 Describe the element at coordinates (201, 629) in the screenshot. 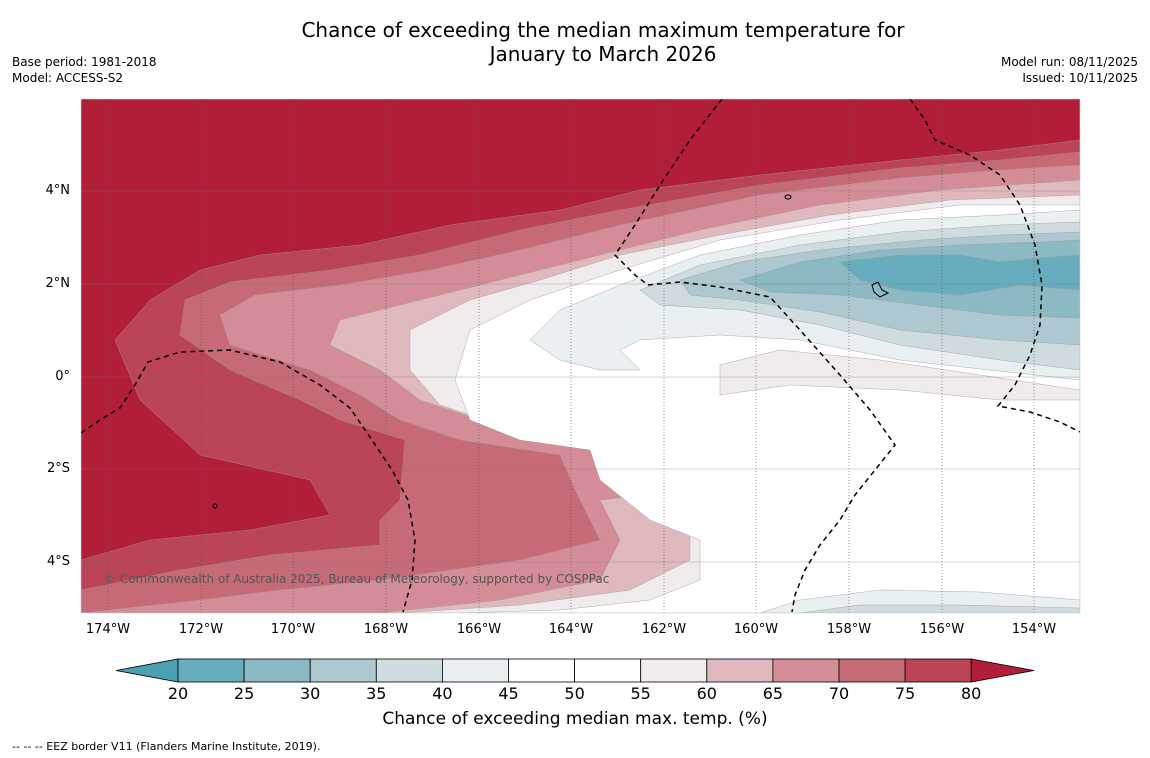

I see `lon-label-172w: 172°W` at that location.